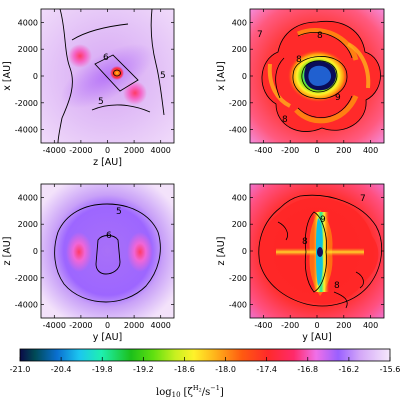 This screenshot has width=415, height=401. Describe the element at coordinates (349, 369) in the screenshot. I see `colorbar-tick-label: -16.2` at that location.